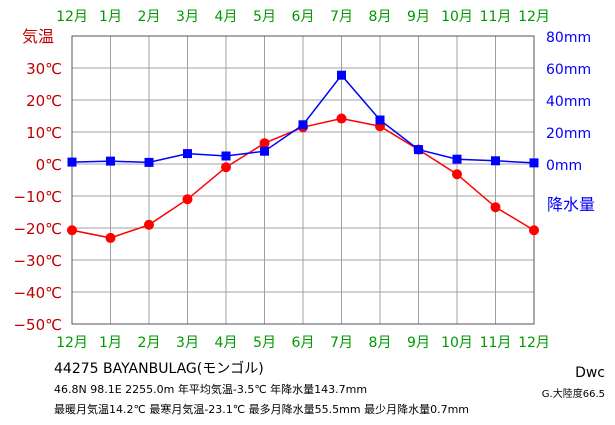  What do you see at coordinates (44, 133) in the screenshot?
I see `temperature-tick: 10℃` at bounding box center [44, 133].